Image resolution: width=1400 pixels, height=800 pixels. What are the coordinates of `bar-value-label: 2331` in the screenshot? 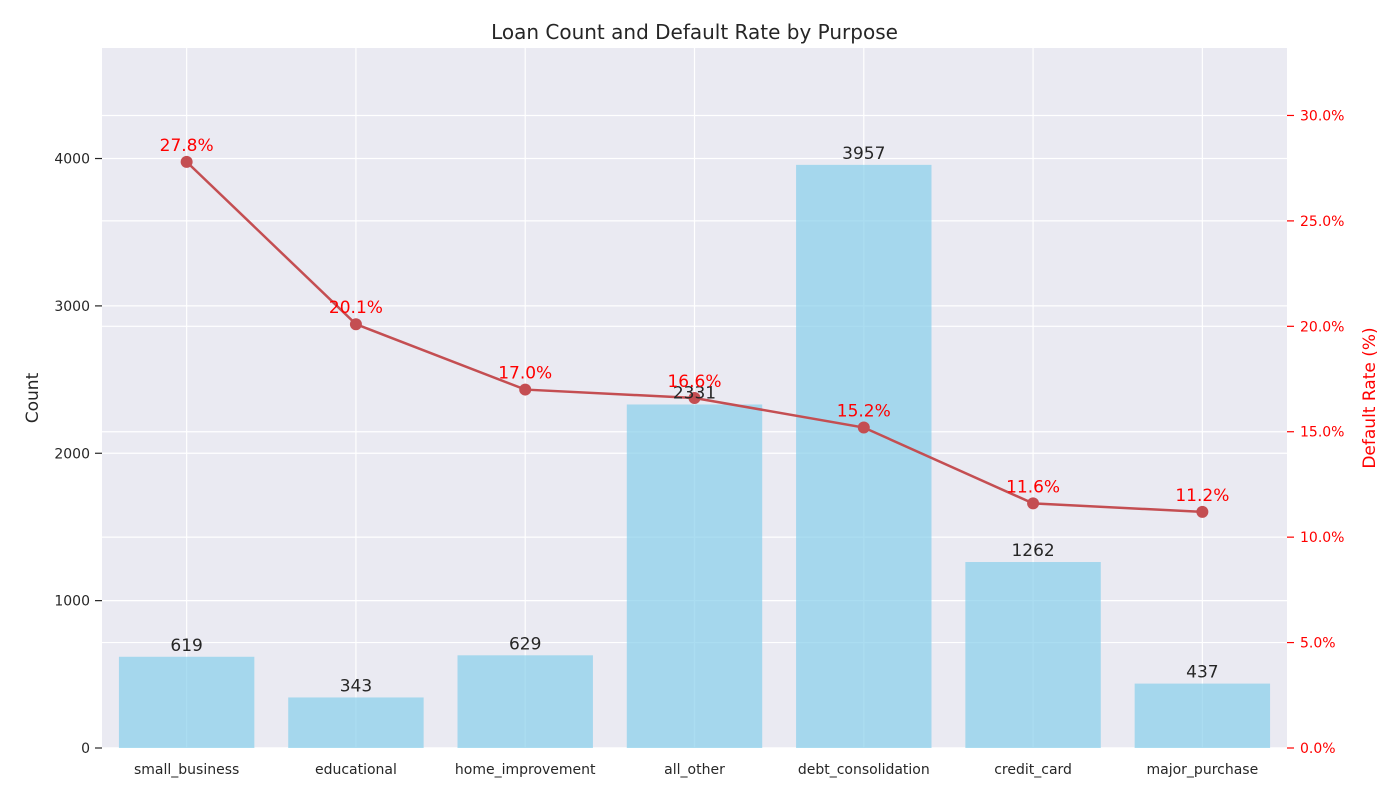 It's located at (694, 393).